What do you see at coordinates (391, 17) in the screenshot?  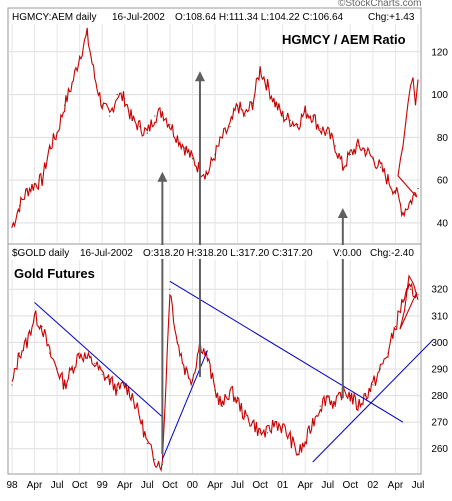 I see `top-change: Chg:+1.43` at bounding box center [391, 17].